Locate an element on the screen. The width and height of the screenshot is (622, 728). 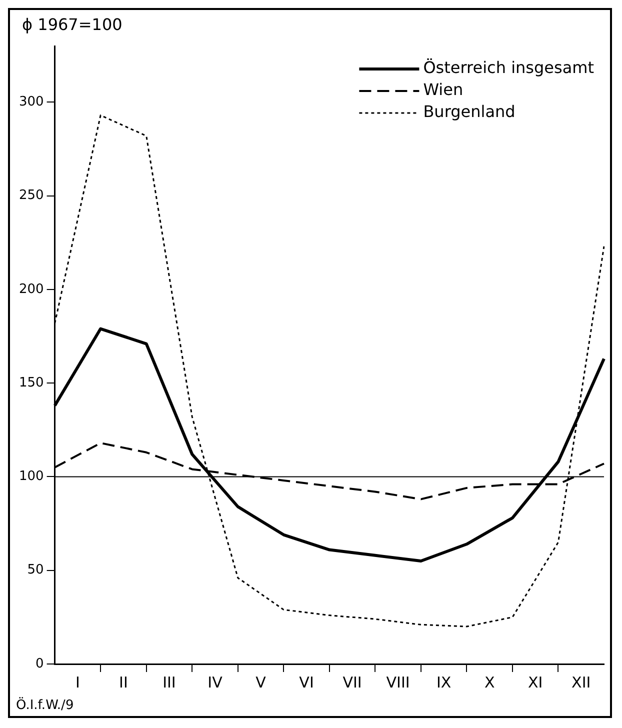
text: II is located at coordinates (123, 682).